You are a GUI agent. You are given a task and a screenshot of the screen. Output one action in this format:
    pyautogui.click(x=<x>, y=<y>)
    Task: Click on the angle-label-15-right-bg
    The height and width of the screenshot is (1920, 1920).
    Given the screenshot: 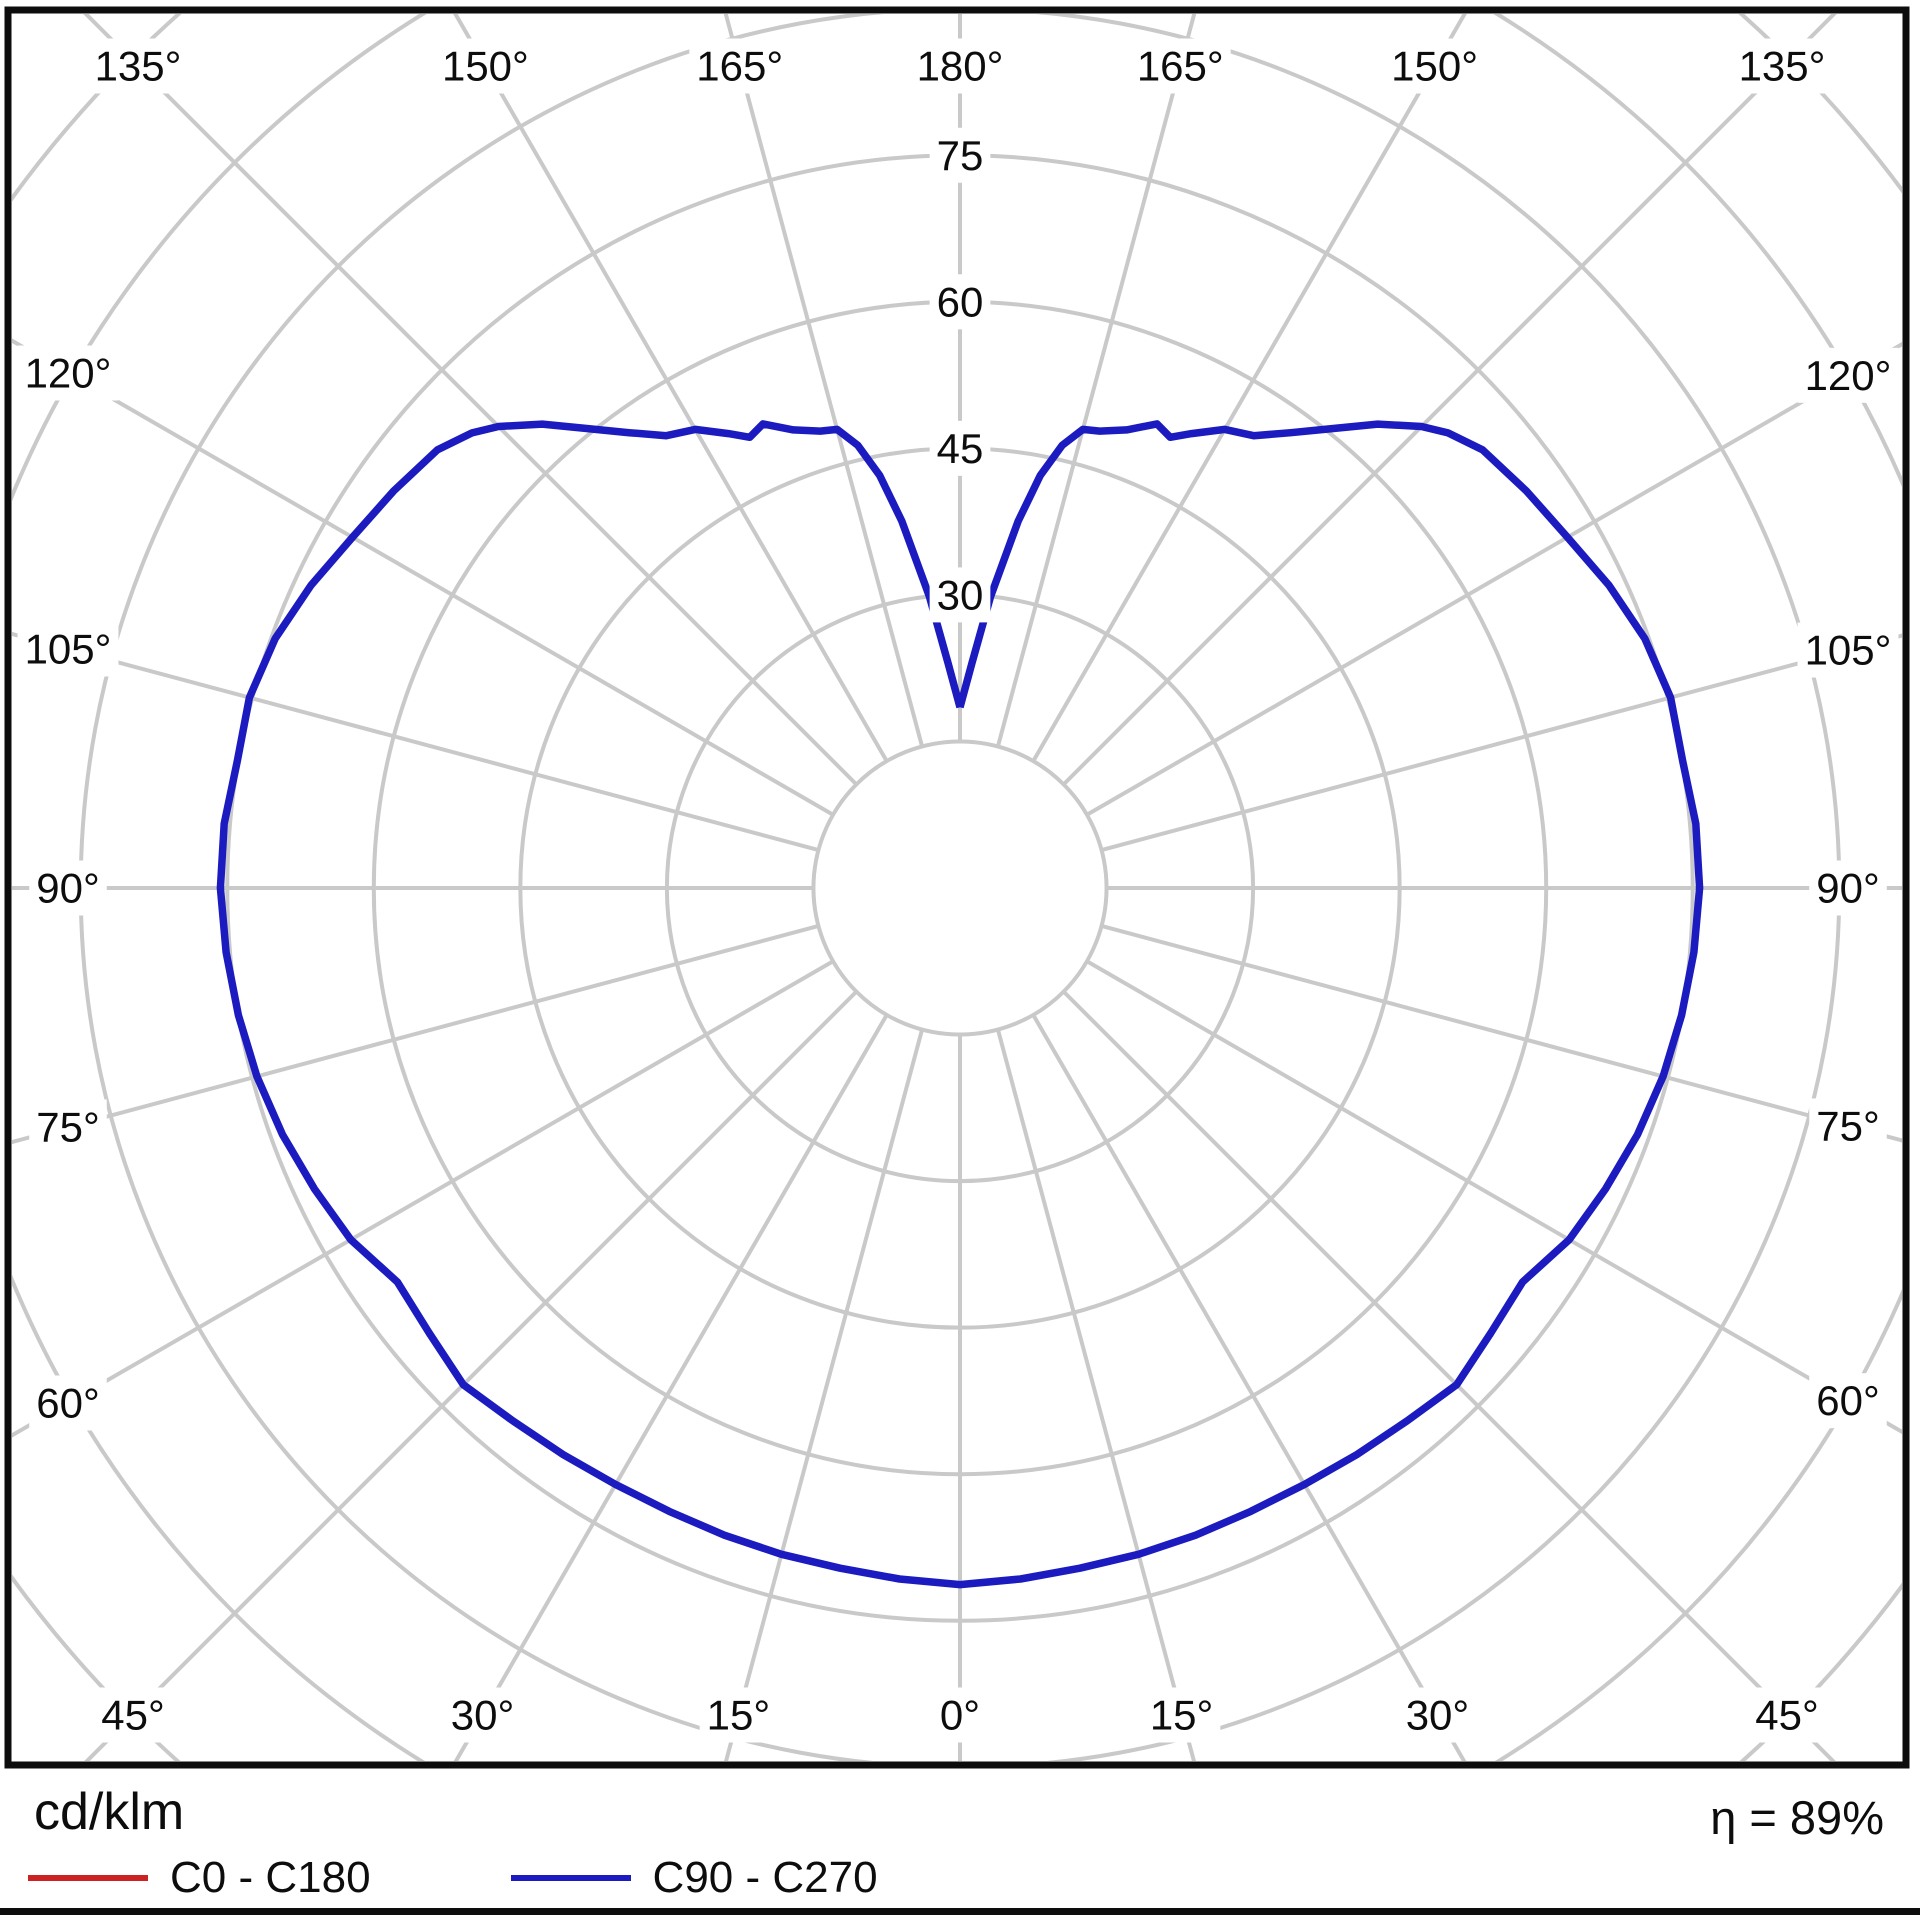 What is the action you would take?
    pyautogui.click(x=738, y=1715)
    